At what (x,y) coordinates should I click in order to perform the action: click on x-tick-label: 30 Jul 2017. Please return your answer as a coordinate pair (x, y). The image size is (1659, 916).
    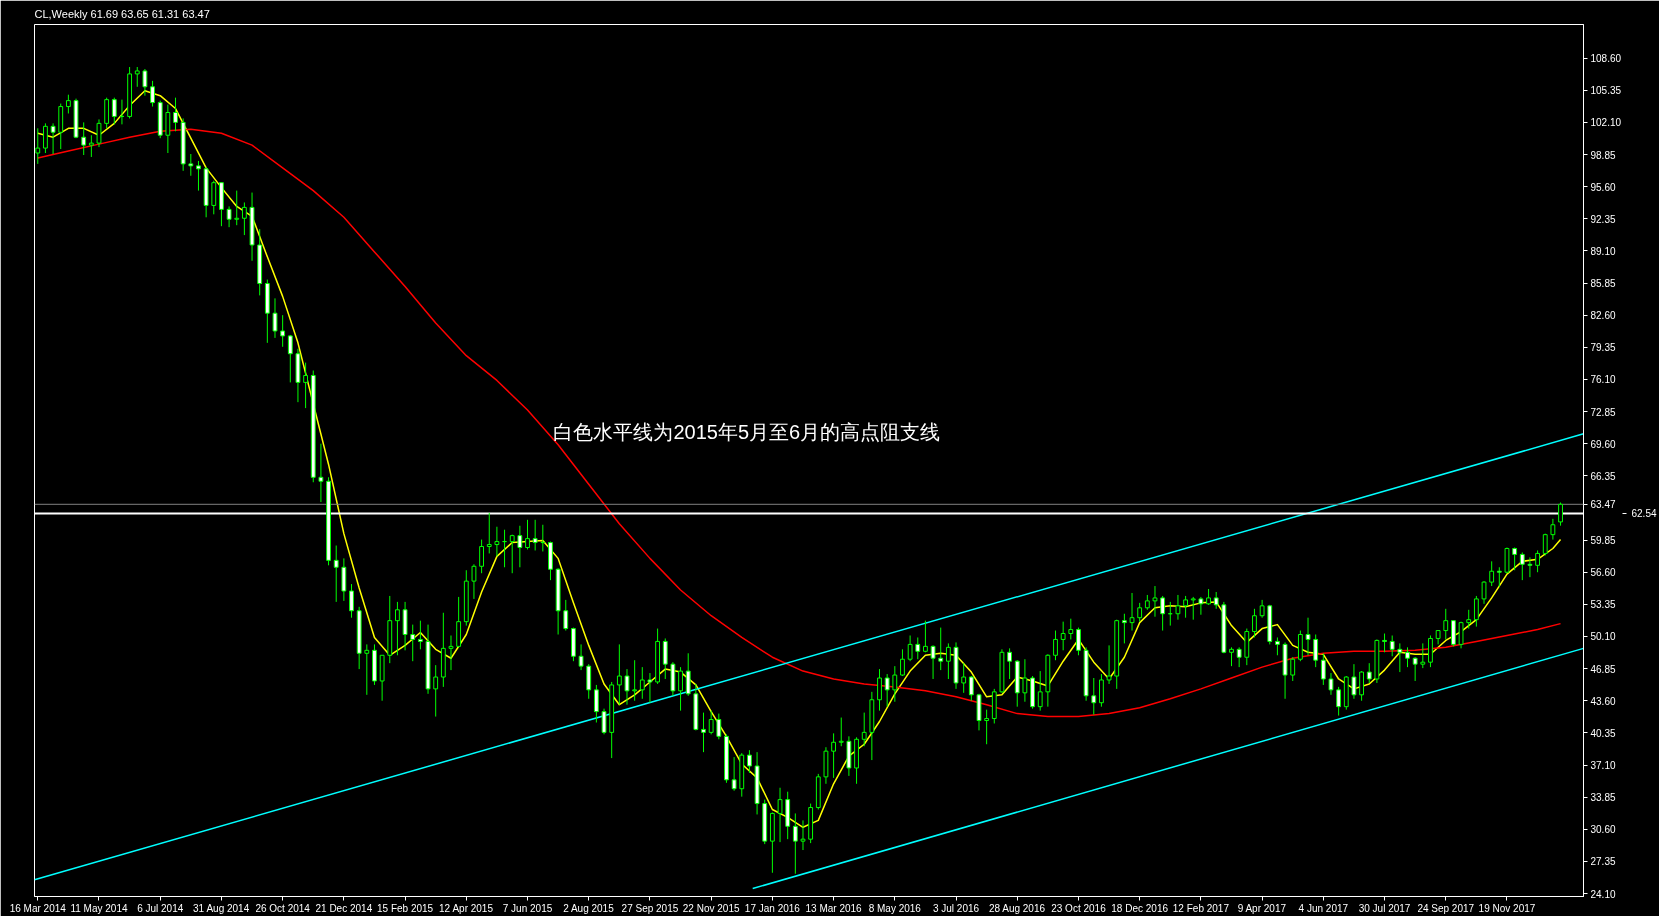
    Looking at the image, I should click on (1384, 908).